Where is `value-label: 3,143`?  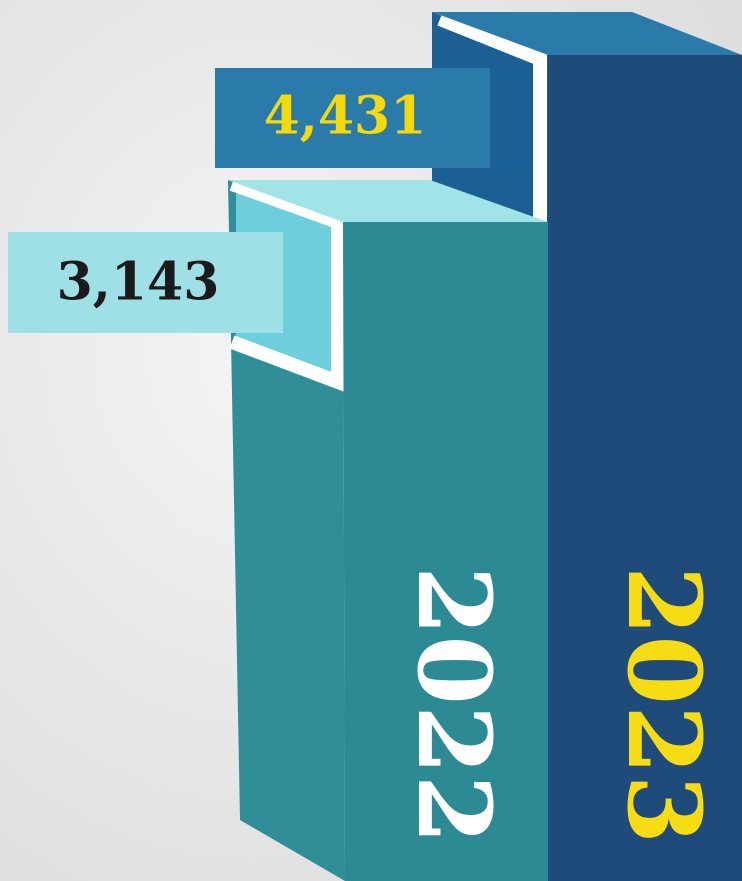 value-label: 3,143 is located at coordinates (138, 281).